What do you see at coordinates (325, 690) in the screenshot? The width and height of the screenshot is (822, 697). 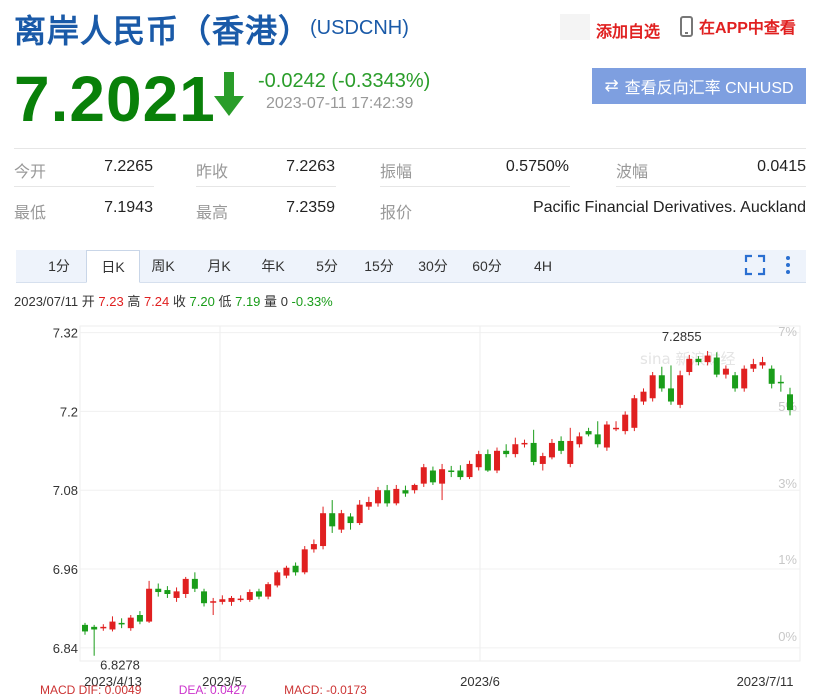 I see `macd-value: MACD: -0.0173` at bounding box center [325, 690].